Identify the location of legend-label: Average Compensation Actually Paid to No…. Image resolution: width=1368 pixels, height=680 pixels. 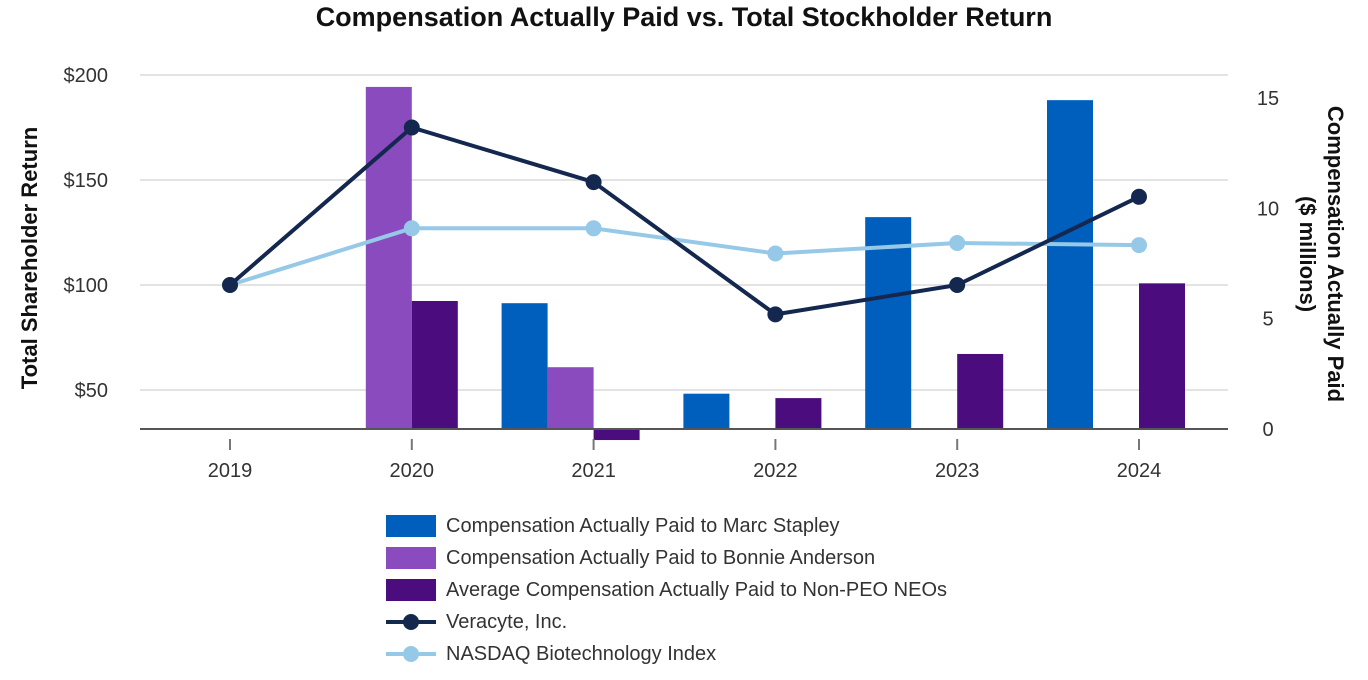
(696, 589).